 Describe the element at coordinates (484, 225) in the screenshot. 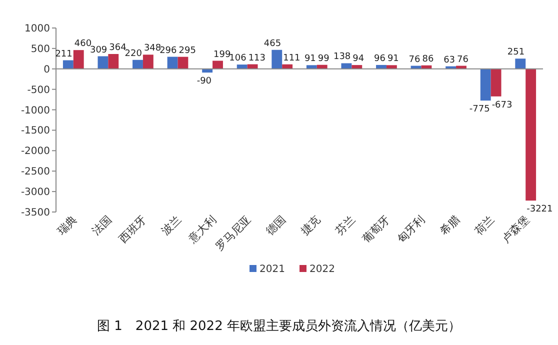

I see `x-tick-label: 荷兰` at that location.